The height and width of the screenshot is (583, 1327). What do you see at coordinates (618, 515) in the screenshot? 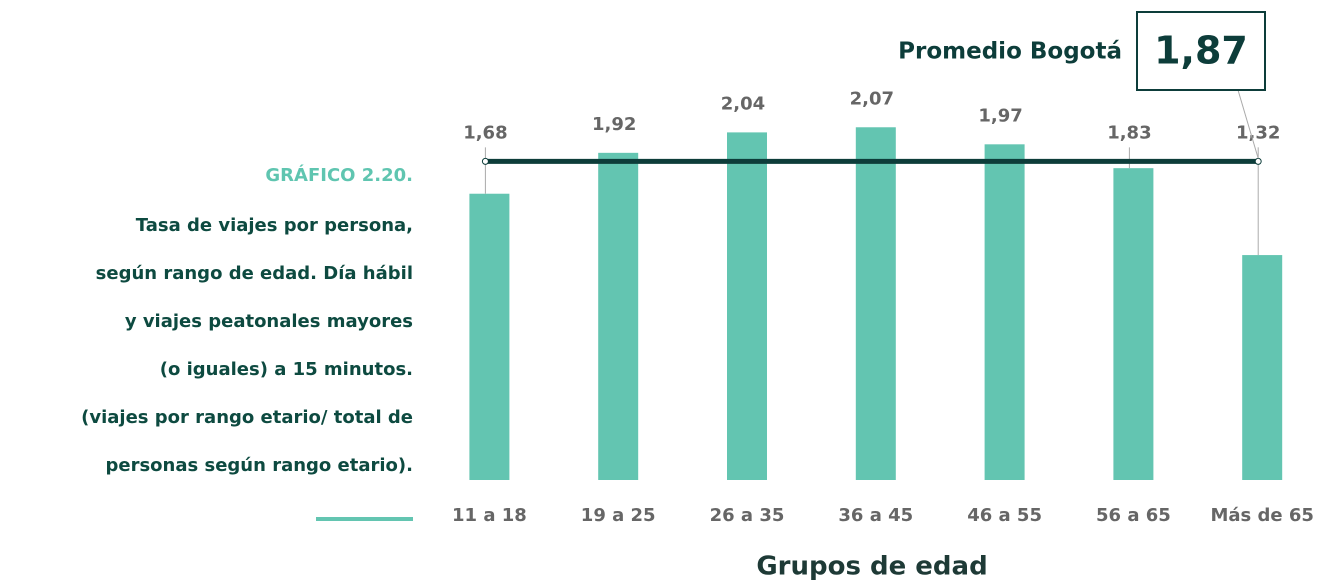
I see `x-tick-label: 19 a 25` at bounding box center [618, 515].